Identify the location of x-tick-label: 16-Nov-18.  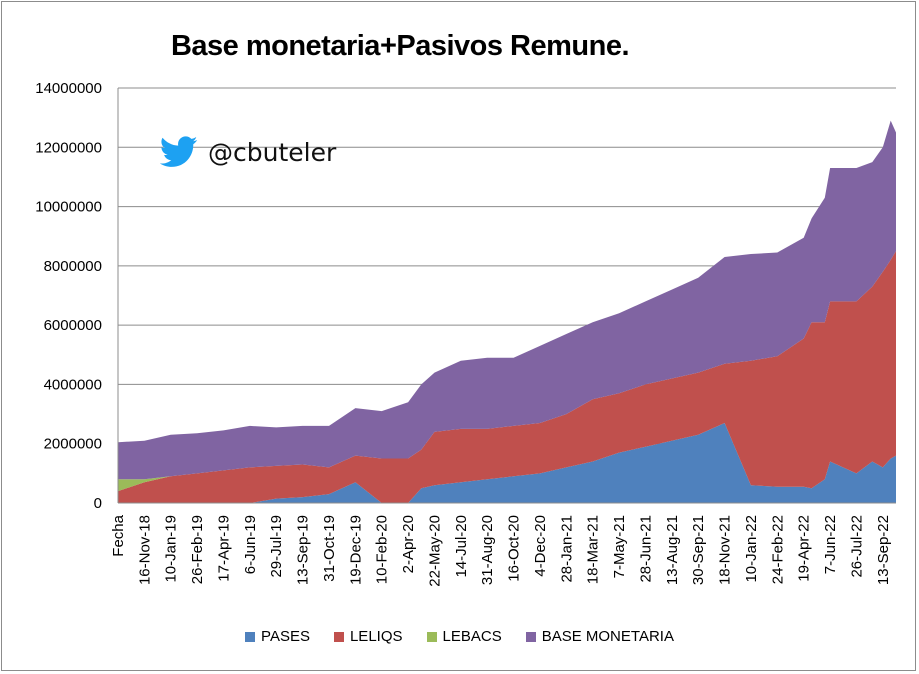
(144, 550).